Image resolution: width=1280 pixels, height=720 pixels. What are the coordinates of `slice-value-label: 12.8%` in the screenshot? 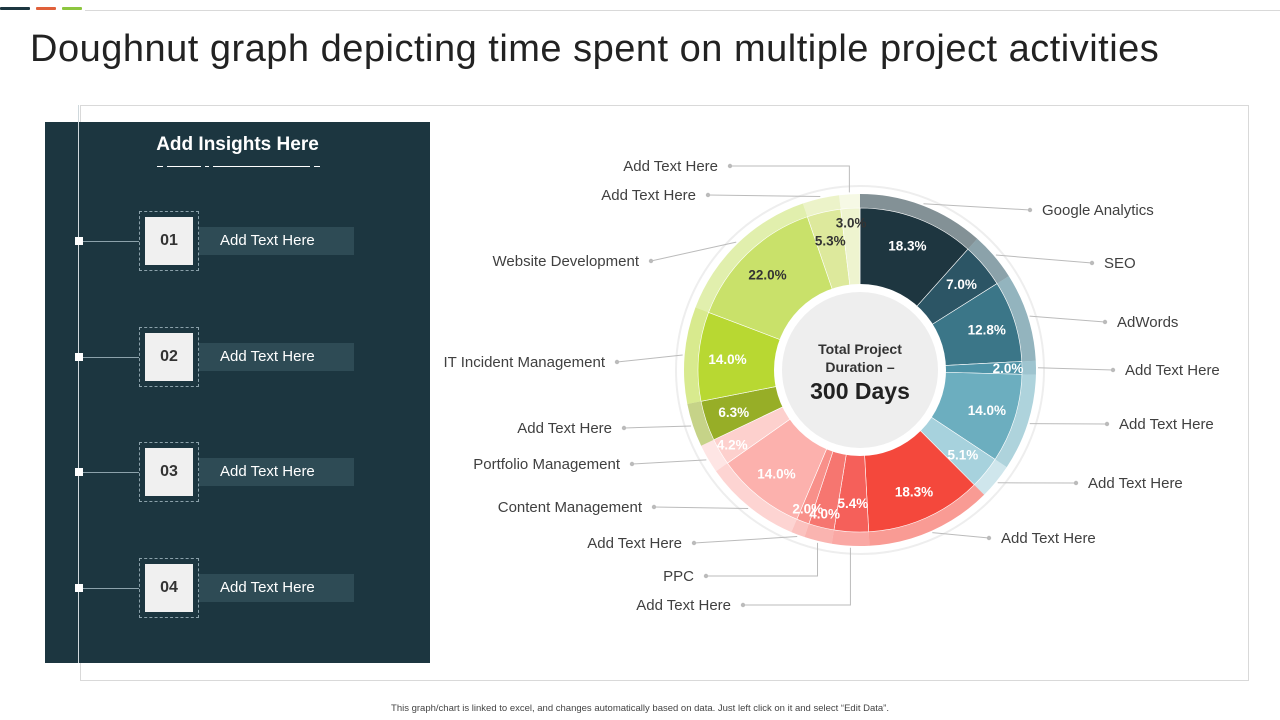 It's located at (987, 330).